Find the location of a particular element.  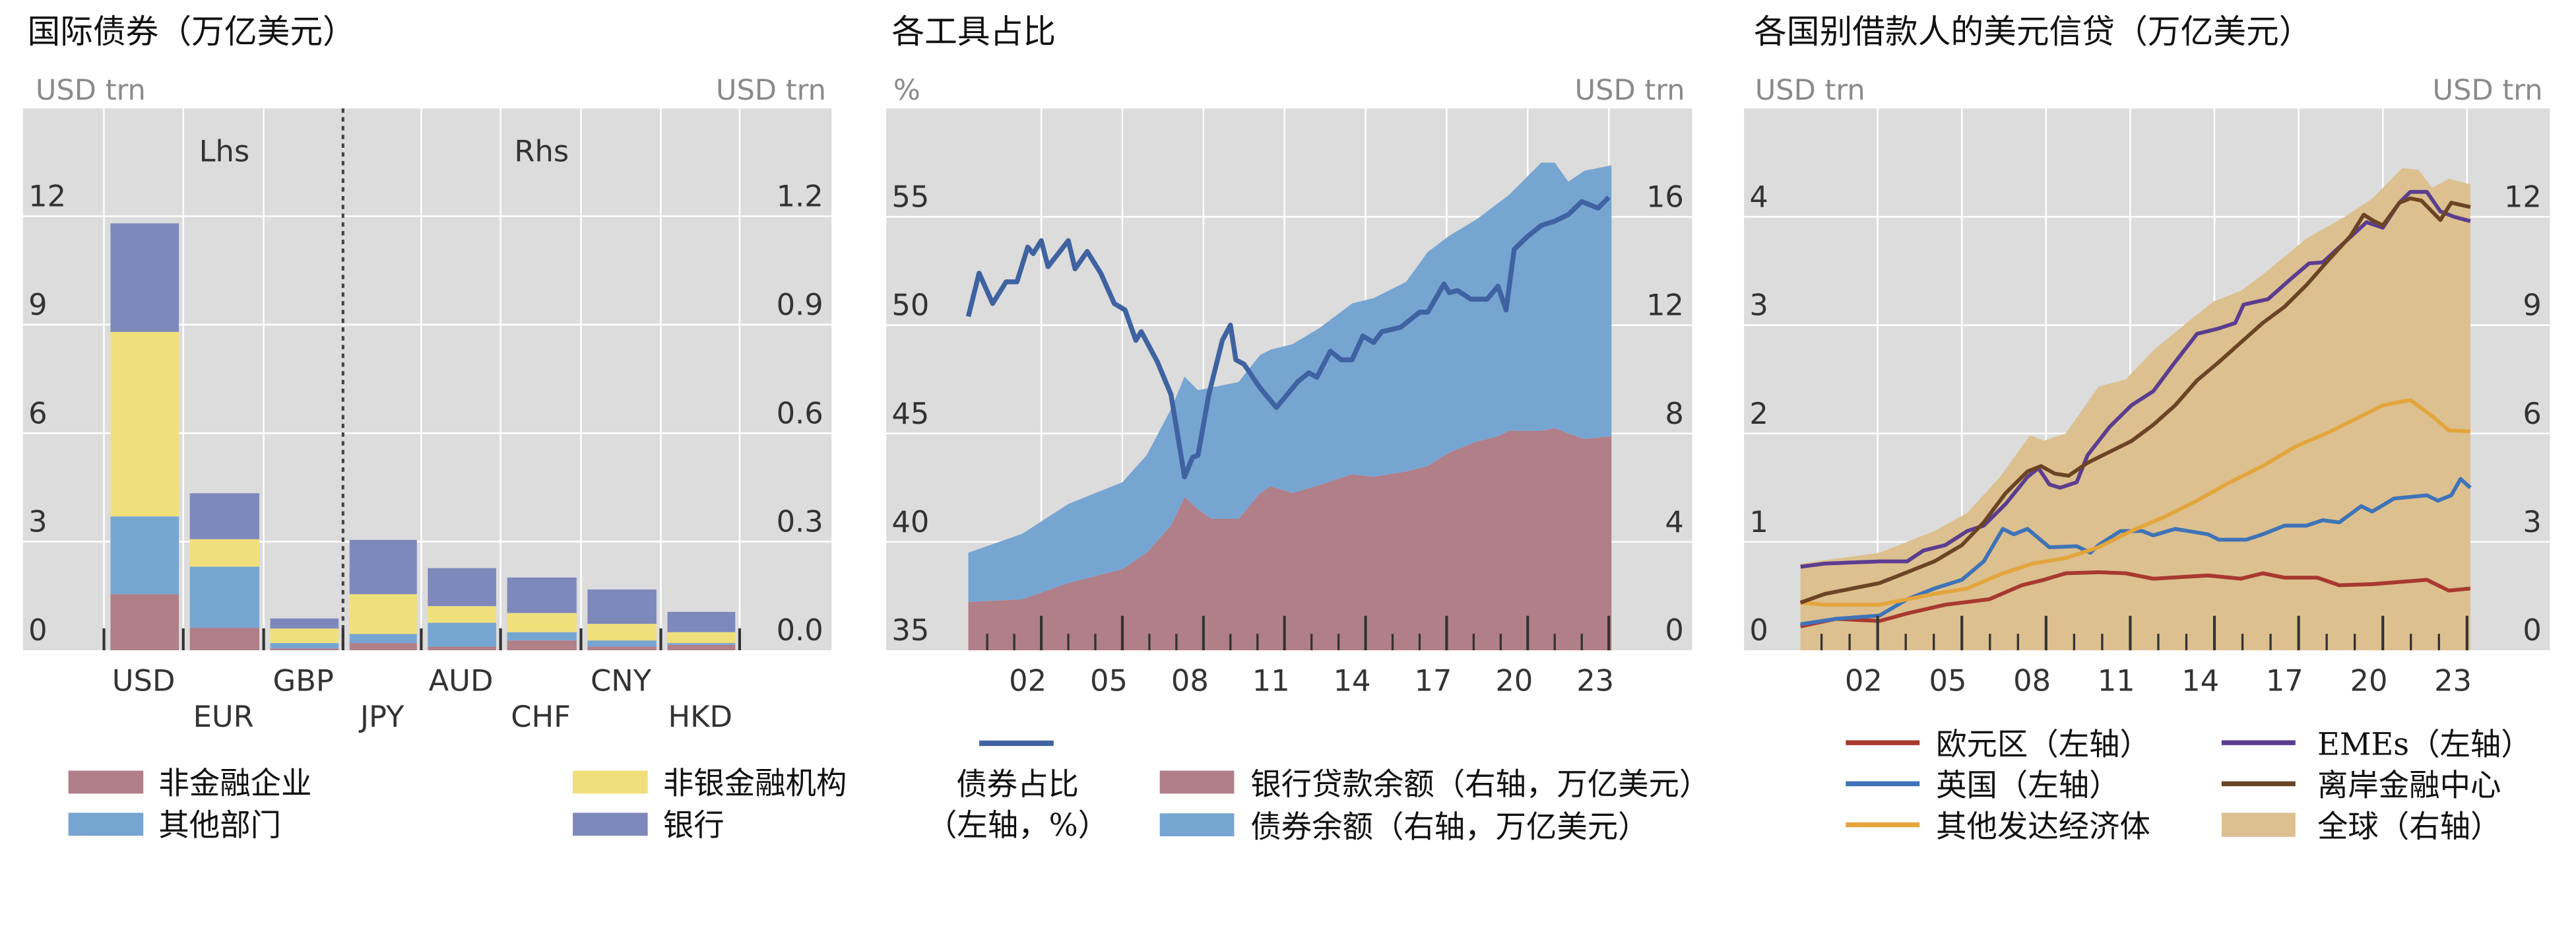

x-tick-label: 20 is located at coordinates (2368, 680).